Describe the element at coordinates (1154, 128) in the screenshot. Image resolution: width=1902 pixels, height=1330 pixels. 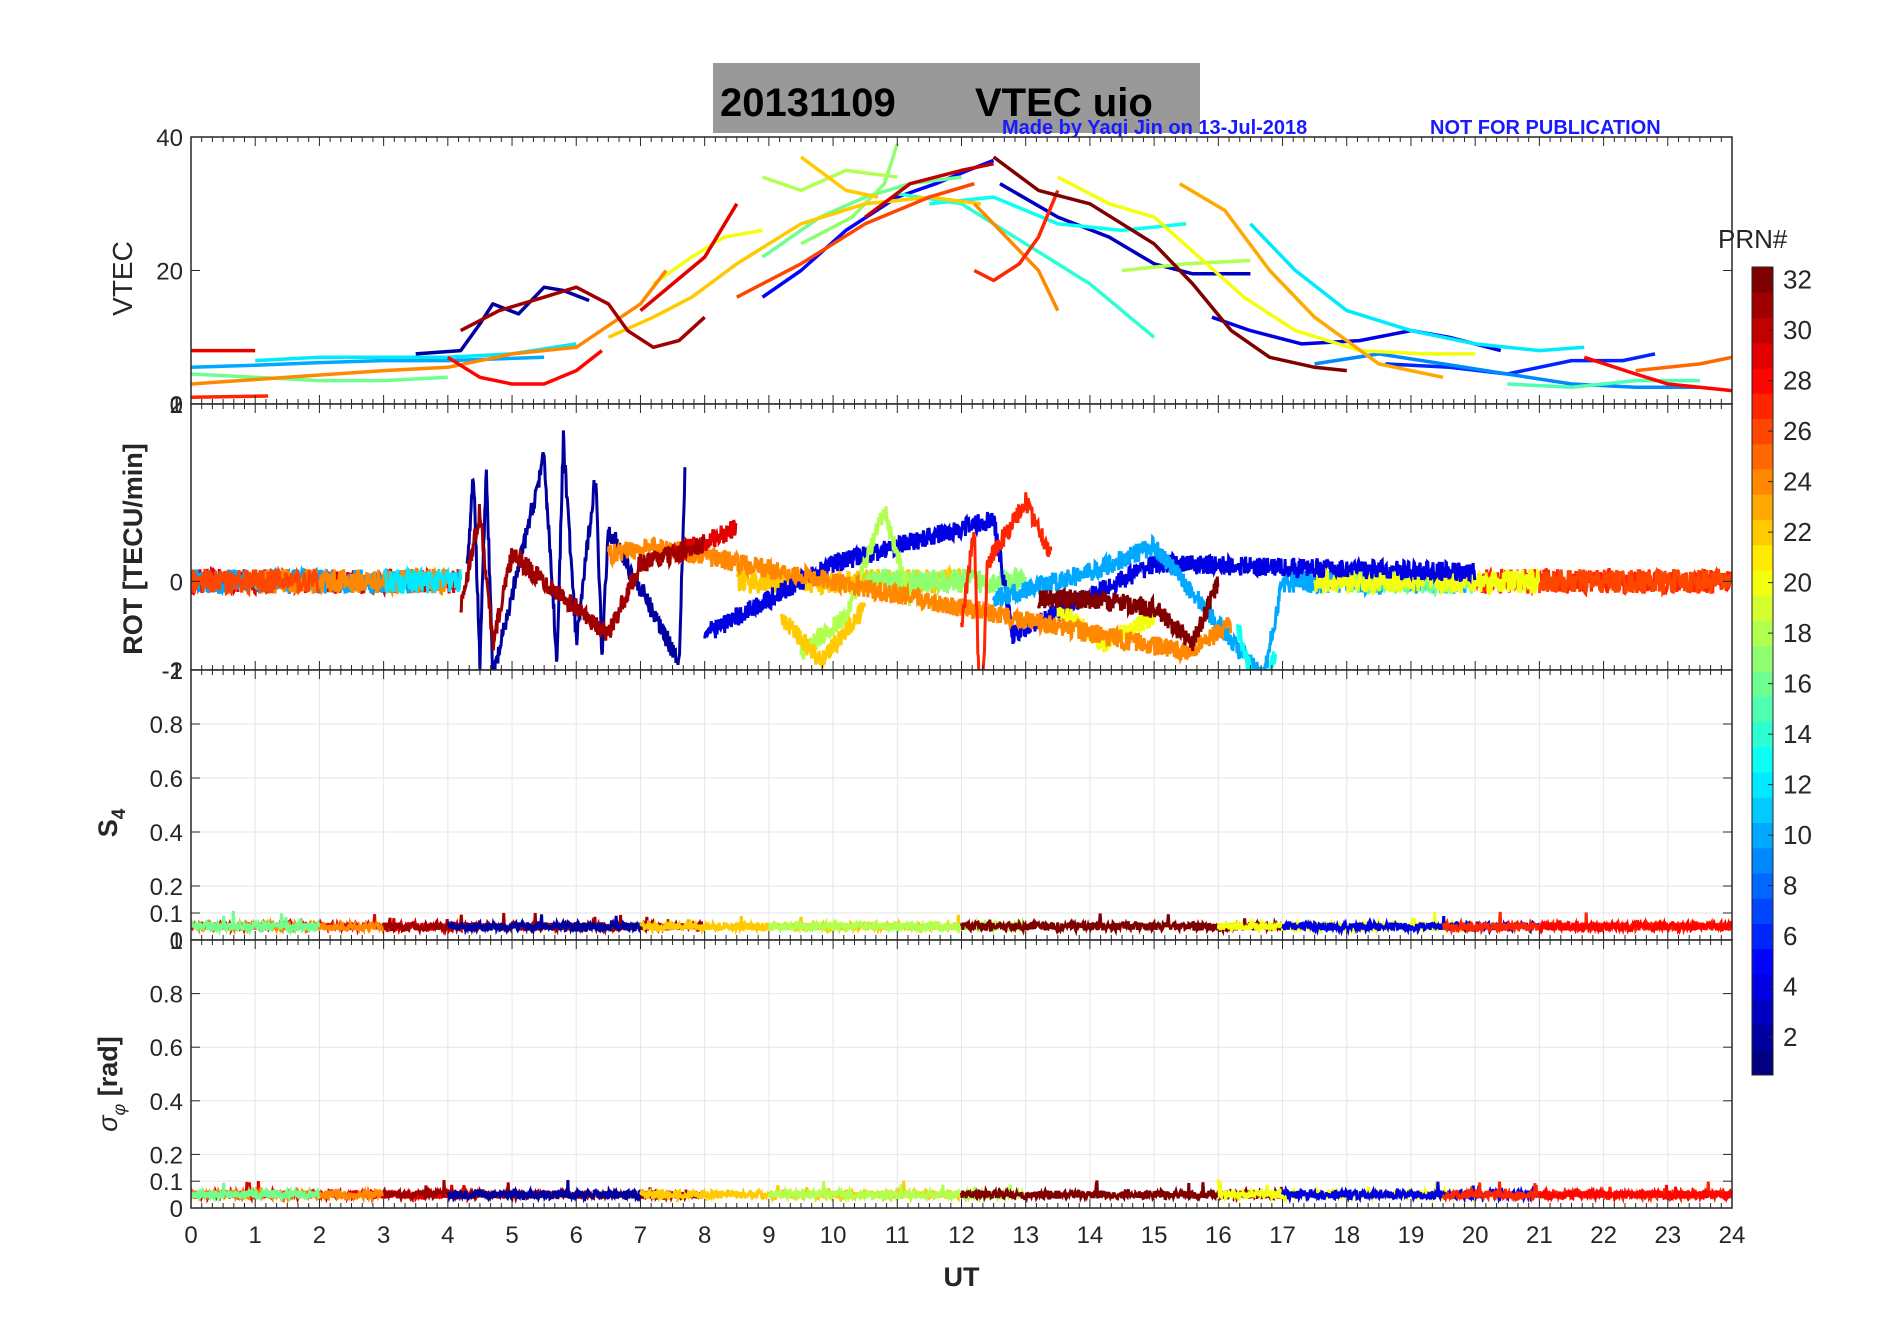
I see `credit-author: Made by Yaqi Jin on 13-Jul-2018` at that location.